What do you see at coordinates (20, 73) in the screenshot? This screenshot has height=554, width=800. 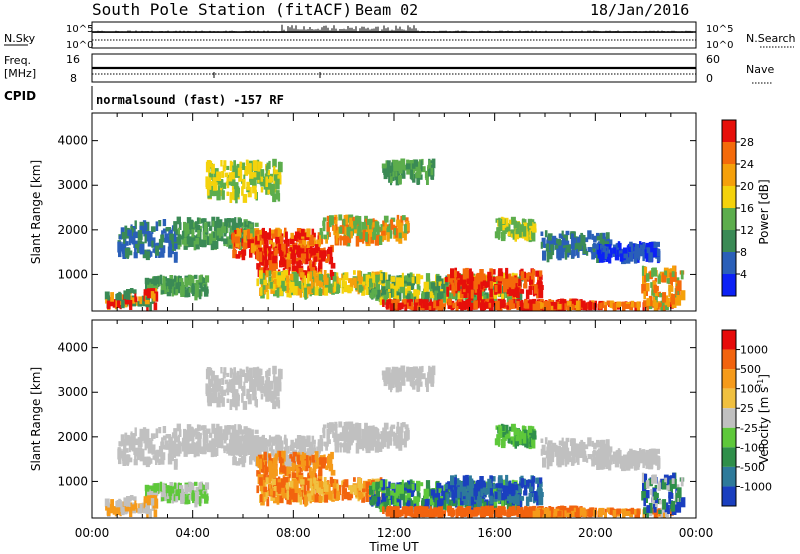 I see `freq-unit-label: [MHz]` at bounding box center [20, 73].